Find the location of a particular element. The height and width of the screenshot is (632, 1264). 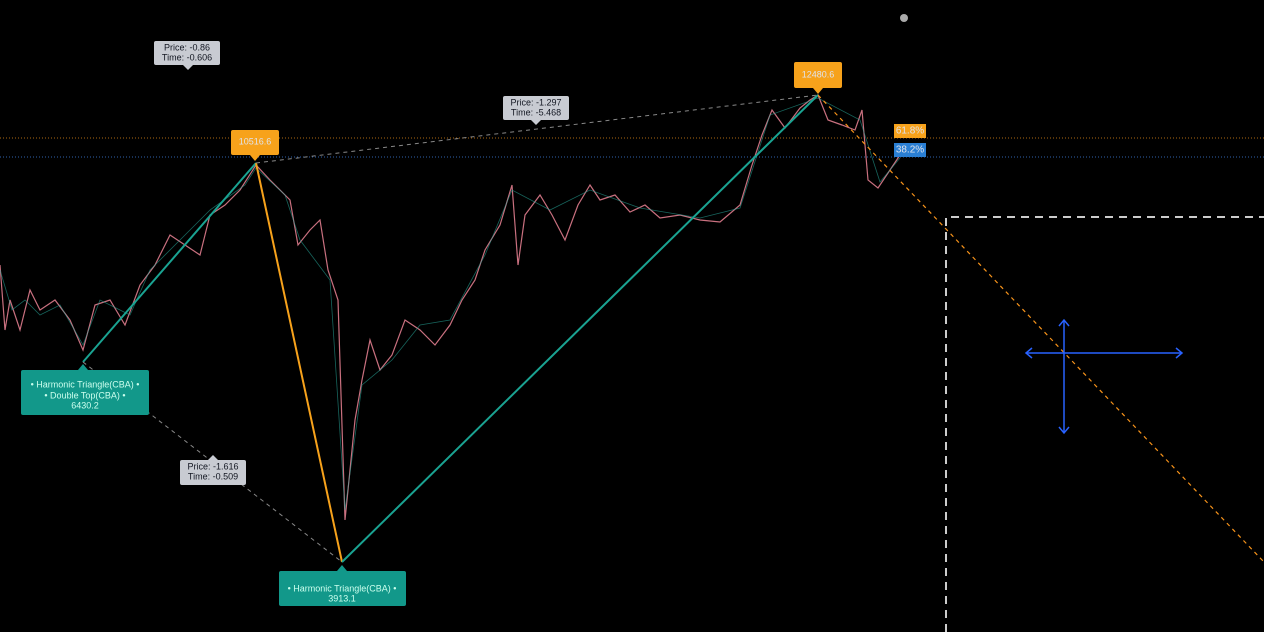

crosshair-tool is located at coordinates (1104, 376).